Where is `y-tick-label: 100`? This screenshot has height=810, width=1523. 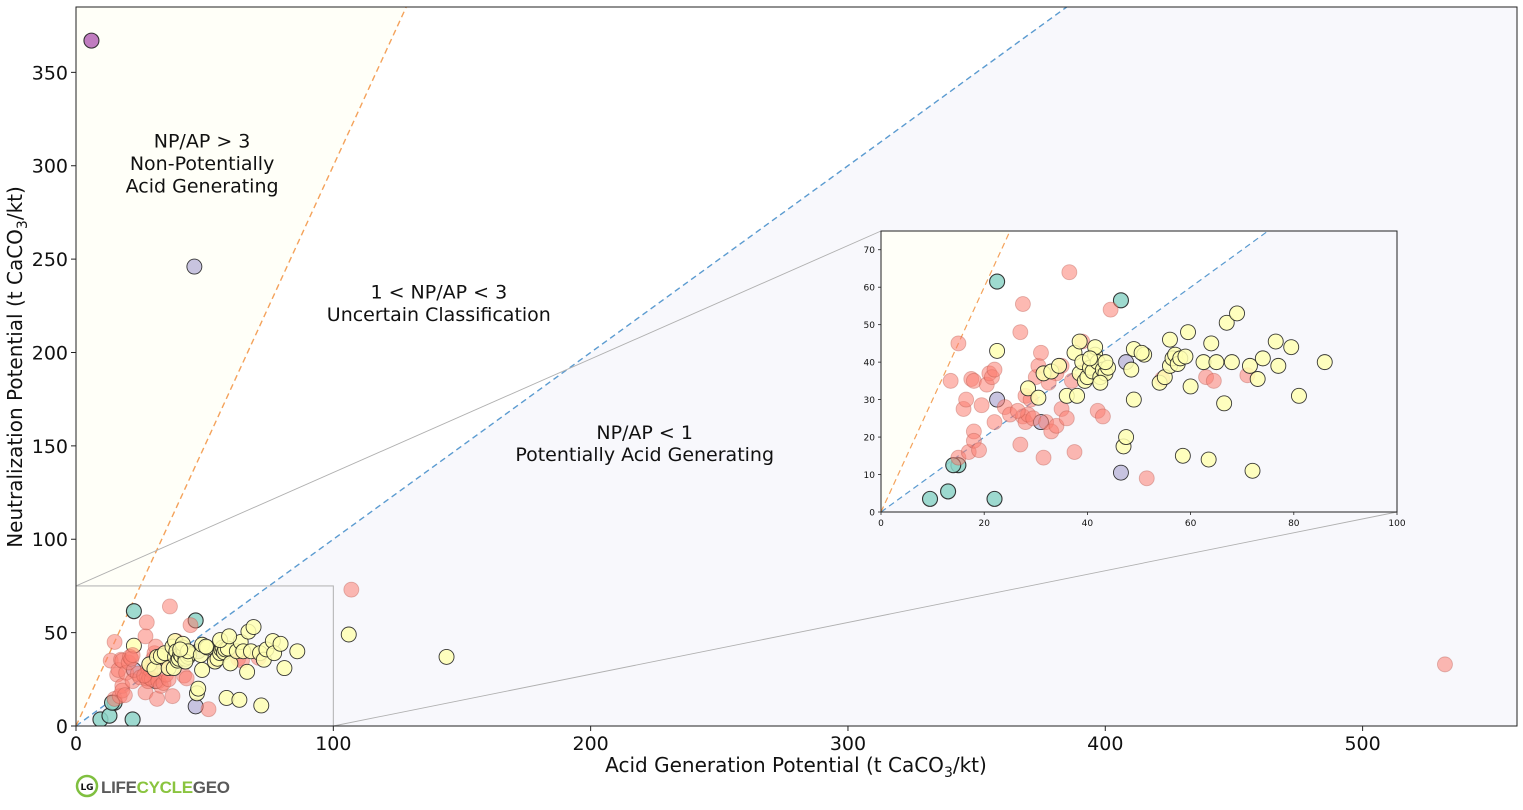
y-tick-label: 100 is located at coordinates (50, 540).